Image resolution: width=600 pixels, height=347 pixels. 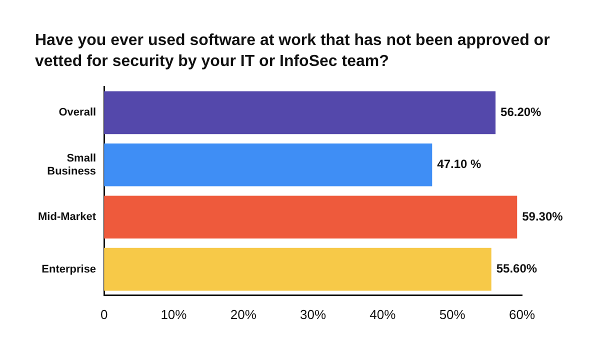 I want to click on x-tick-label: 20%, so click(x=243, y=314).